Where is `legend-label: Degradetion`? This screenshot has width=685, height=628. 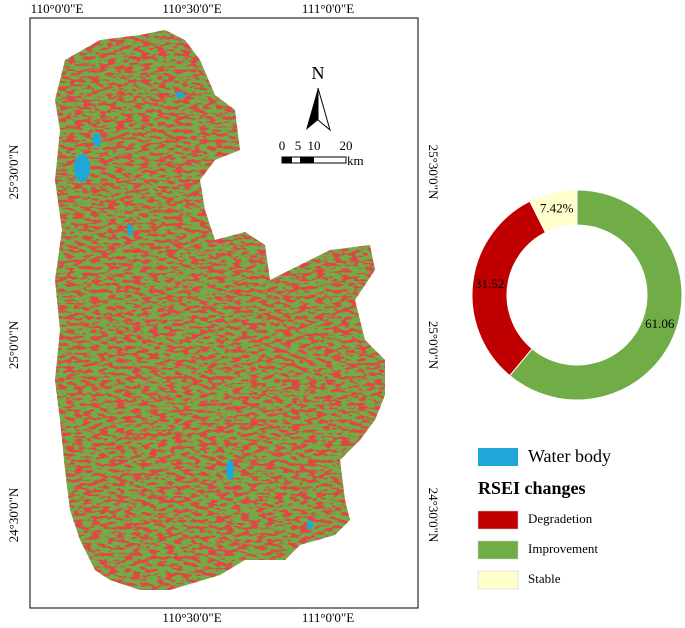 legend-label: Degradetion is located at coordinates (560, 518).